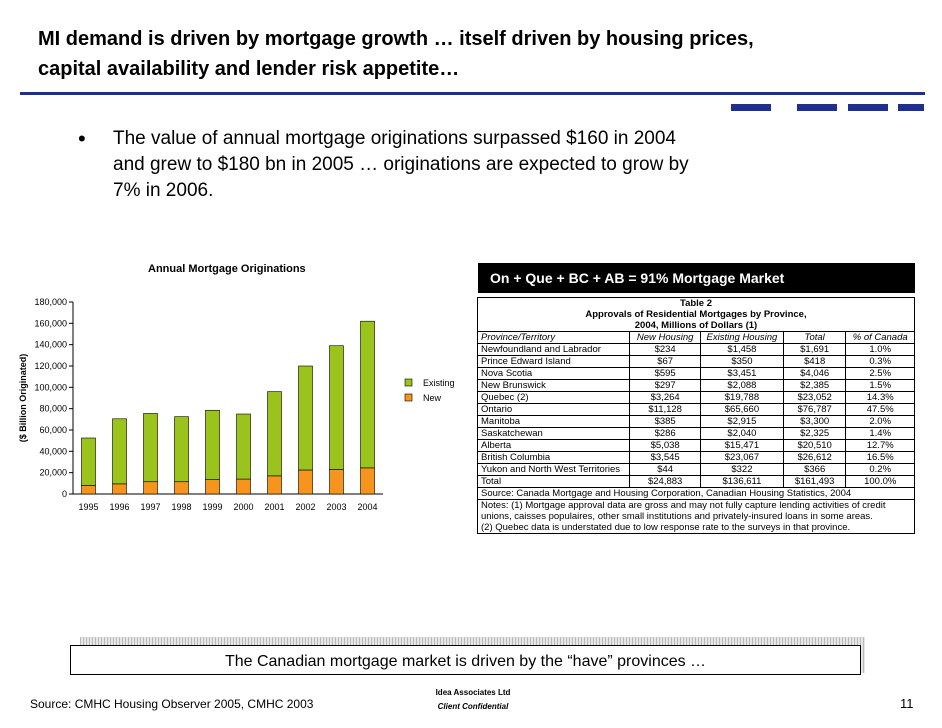 The image size is (942, 728). I want to click on y-tick-label: 120,000, so click(50, 366).